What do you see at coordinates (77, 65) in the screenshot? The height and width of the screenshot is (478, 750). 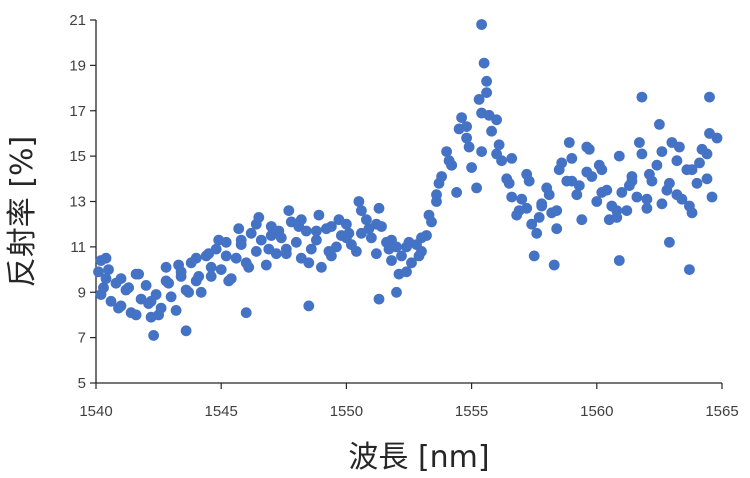 I see `y-tick-label: 19` at bounding box center [77, 65].